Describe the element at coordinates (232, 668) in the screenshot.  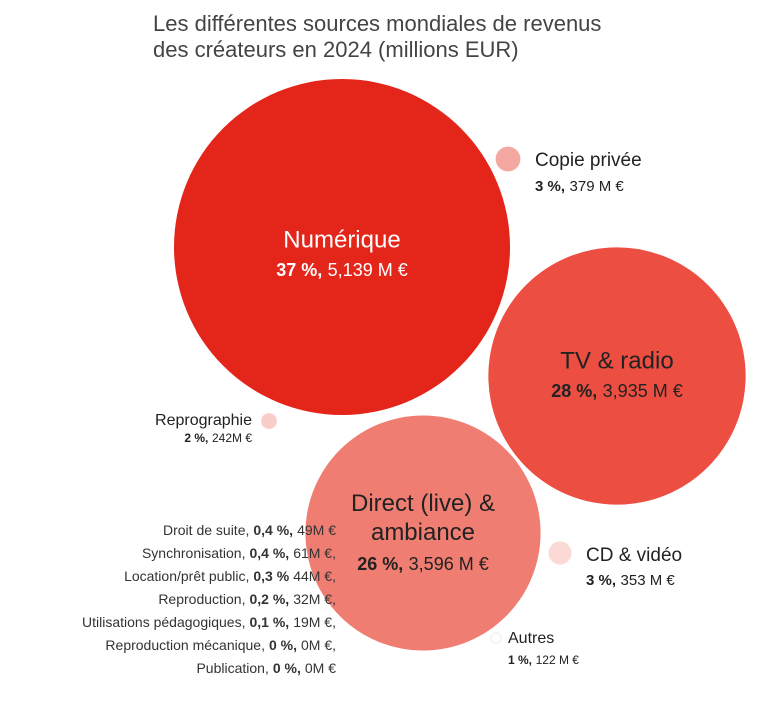
I see `source-name: Publication,` at that location.